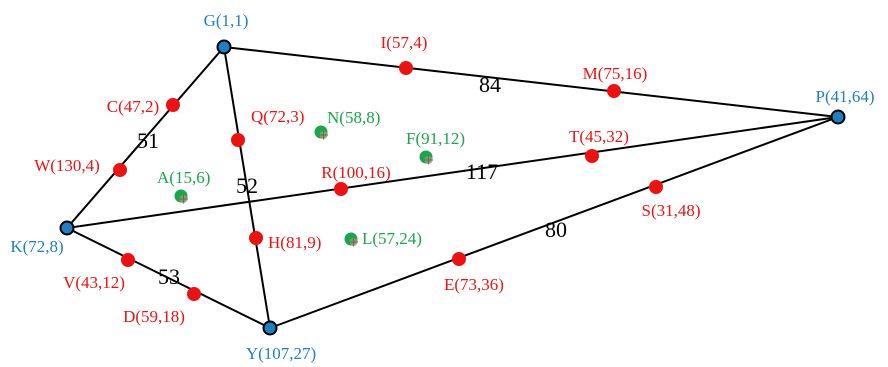 The height and width of the screenshot is (367, 888). I want to click on edge-weight-g-p: 84, so click(490, 84).